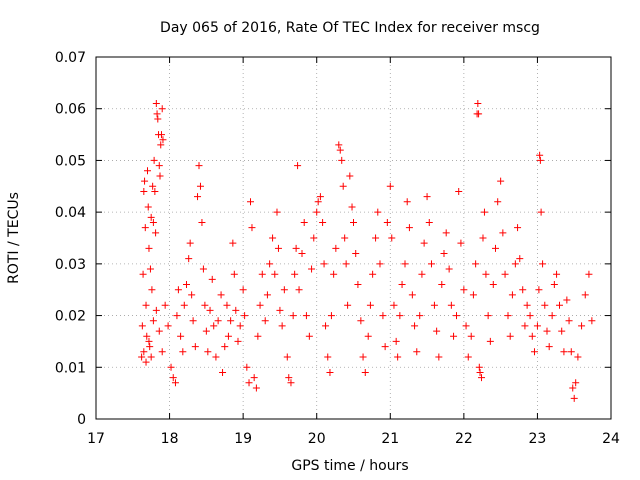  I want to click on x-tick-label: 18, so click(170, 439).